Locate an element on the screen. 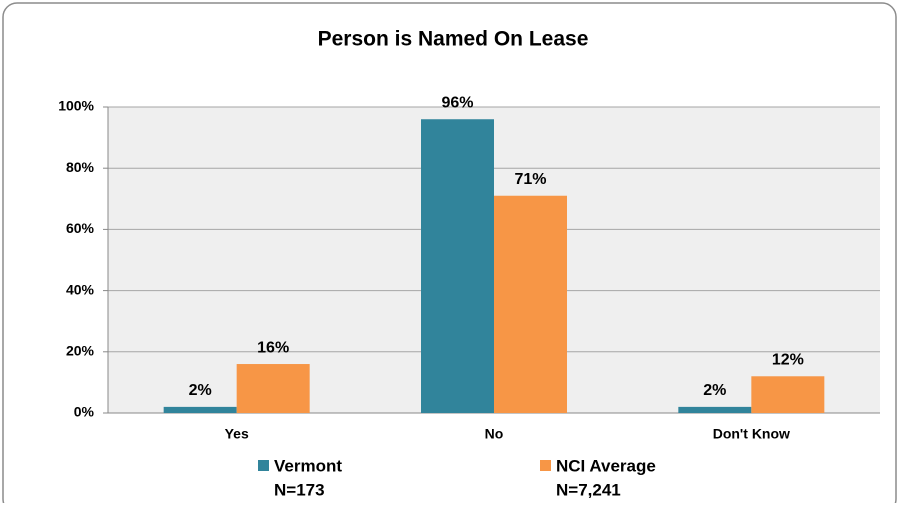 Image resolution: width=900 pixels, height=508 pixels. y-tick-label: 0% is located at coordinates (84, 412).